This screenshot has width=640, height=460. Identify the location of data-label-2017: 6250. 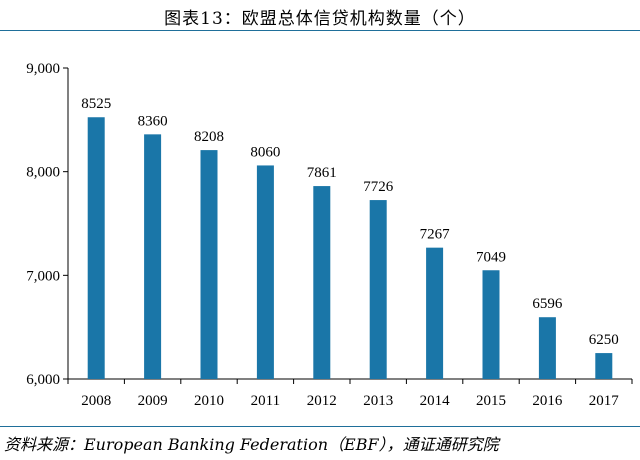
(604, 340).